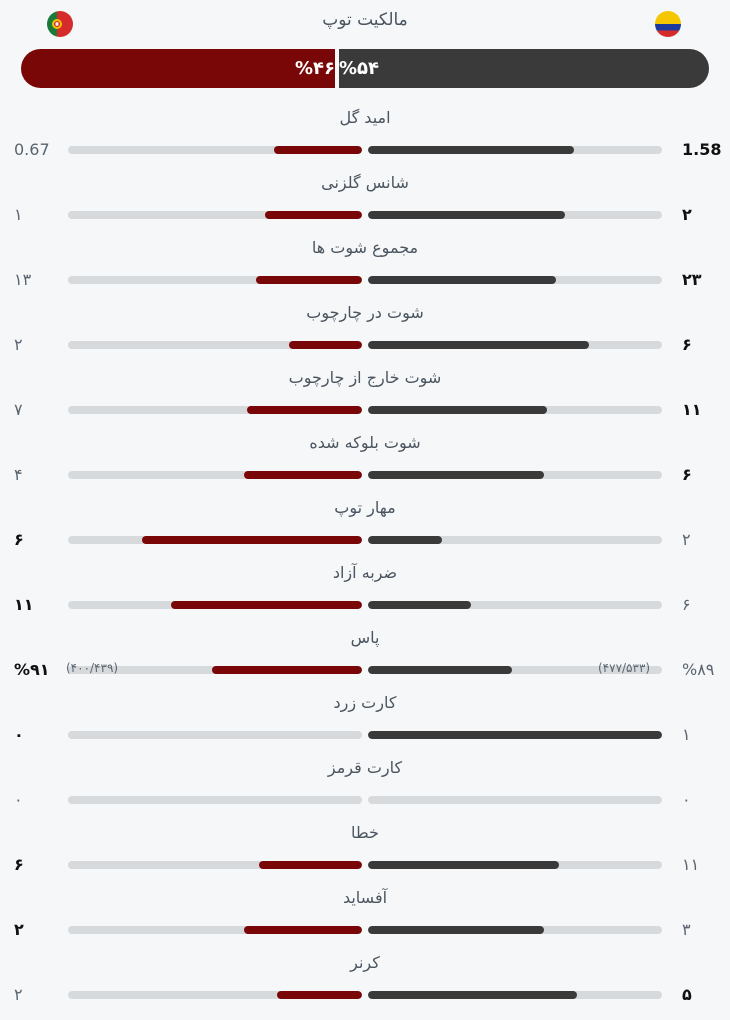 This screenshot has height=1020, width=730. I want to click on stat-label: شوت در چارچوب, so click(365, 312).